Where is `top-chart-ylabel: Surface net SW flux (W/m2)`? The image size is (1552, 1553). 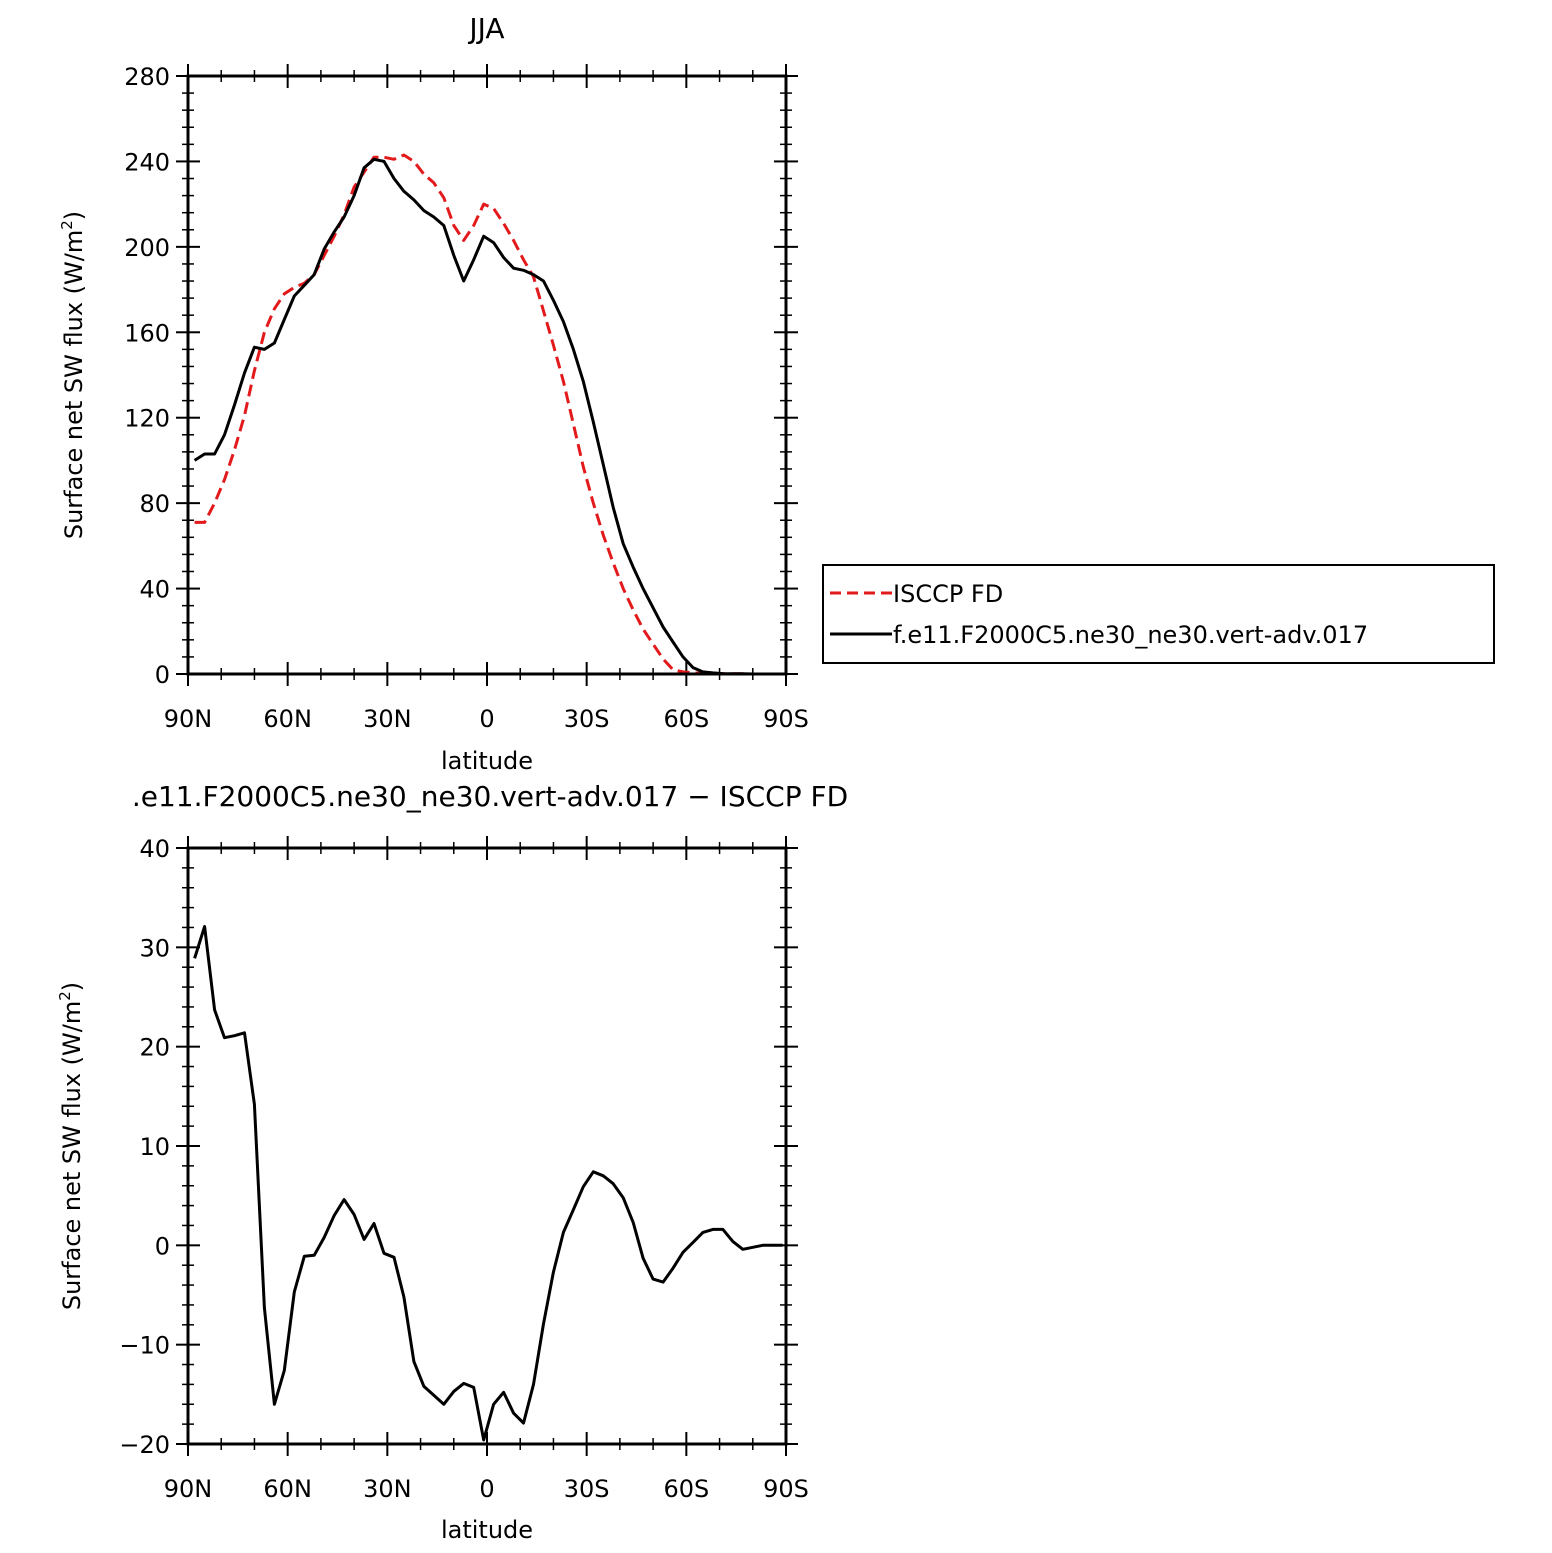 top-chart-ylabel: Surface net SW flux (W/m2) is located at coordinates (73, 375).